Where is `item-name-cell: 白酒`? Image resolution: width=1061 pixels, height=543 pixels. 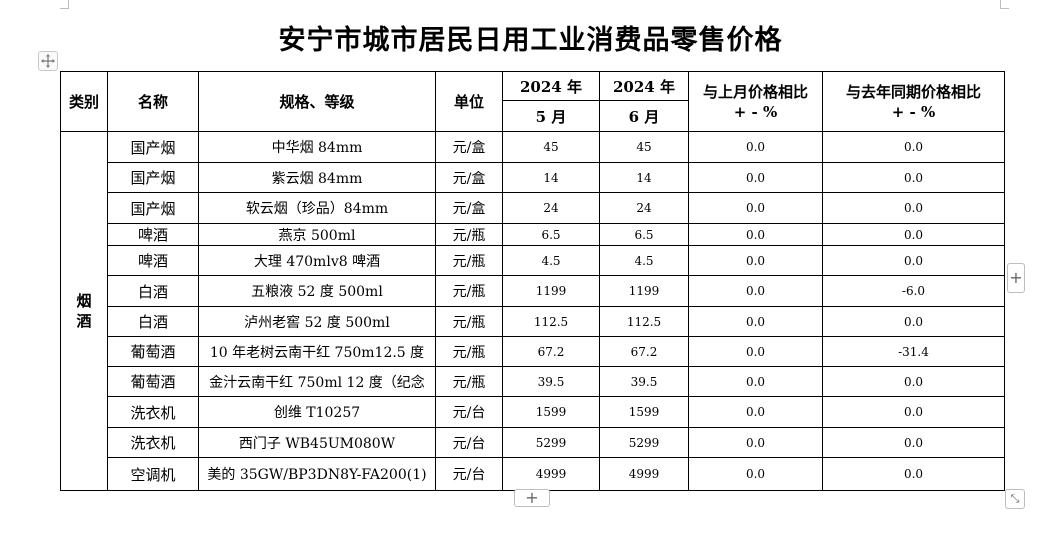
item-name-cell: 白酒 is located at coordinates (153, 321).